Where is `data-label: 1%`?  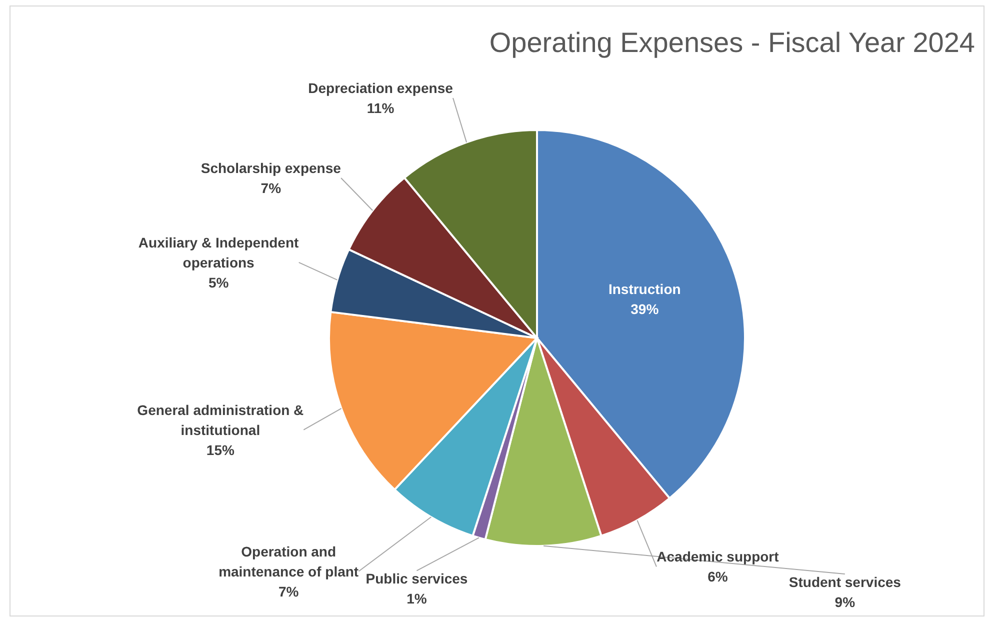
data-label: 1% is located at coordinates (417, 598).